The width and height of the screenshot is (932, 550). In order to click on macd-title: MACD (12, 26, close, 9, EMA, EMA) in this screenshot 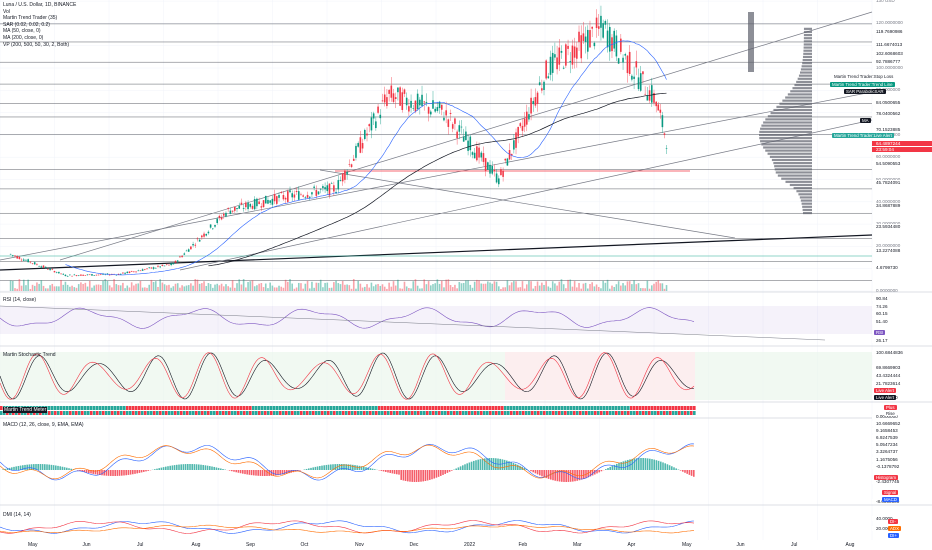, I will do `click(43, 425)`.